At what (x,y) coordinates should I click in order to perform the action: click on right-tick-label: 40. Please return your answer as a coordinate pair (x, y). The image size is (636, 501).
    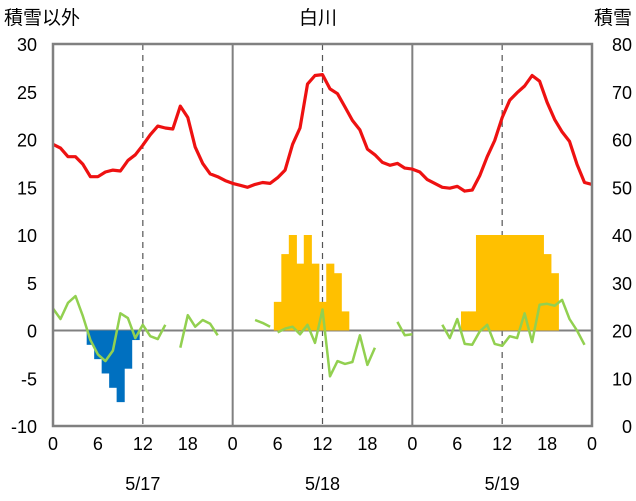
    Looking at the image, I should click on (622, 236).